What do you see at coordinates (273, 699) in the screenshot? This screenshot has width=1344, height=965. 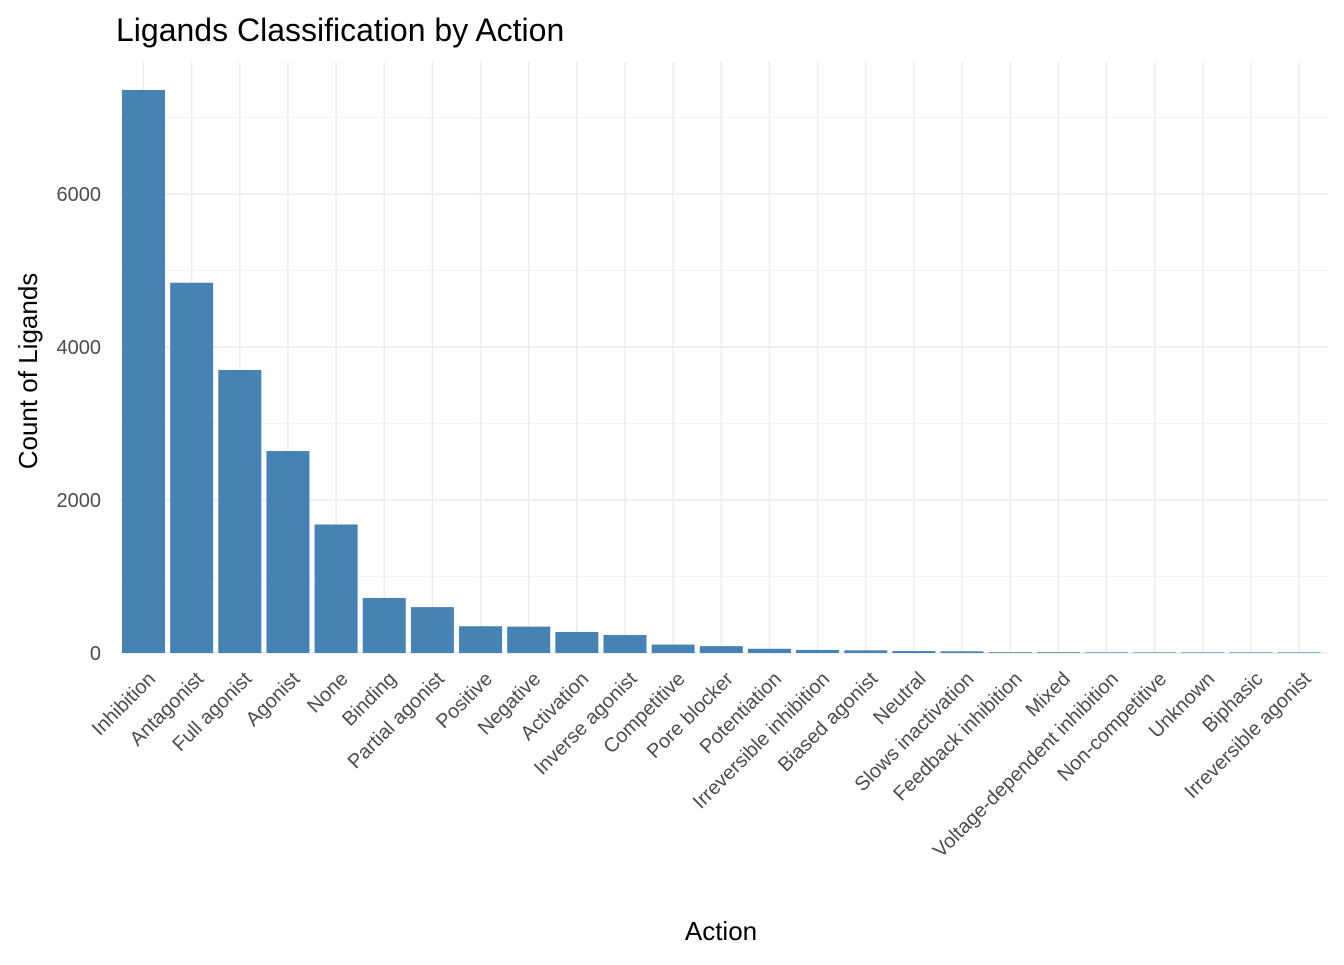 I see `x-tick-label-3: Agonist` at bounding box center [273, 699].